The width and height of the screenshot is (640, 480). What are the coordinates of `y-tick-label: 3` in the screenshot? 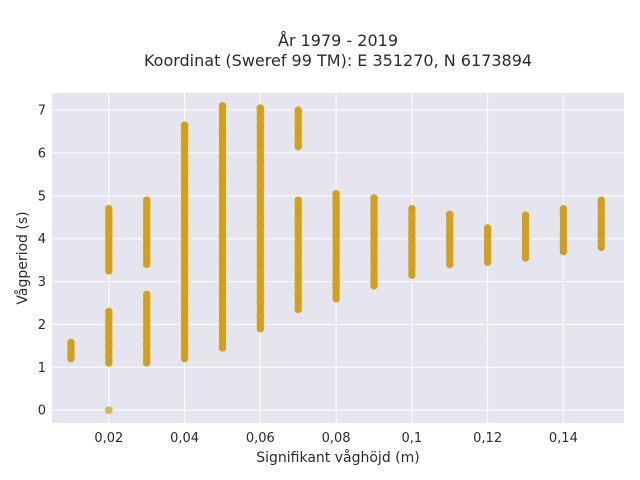 It's located at (42, 282).